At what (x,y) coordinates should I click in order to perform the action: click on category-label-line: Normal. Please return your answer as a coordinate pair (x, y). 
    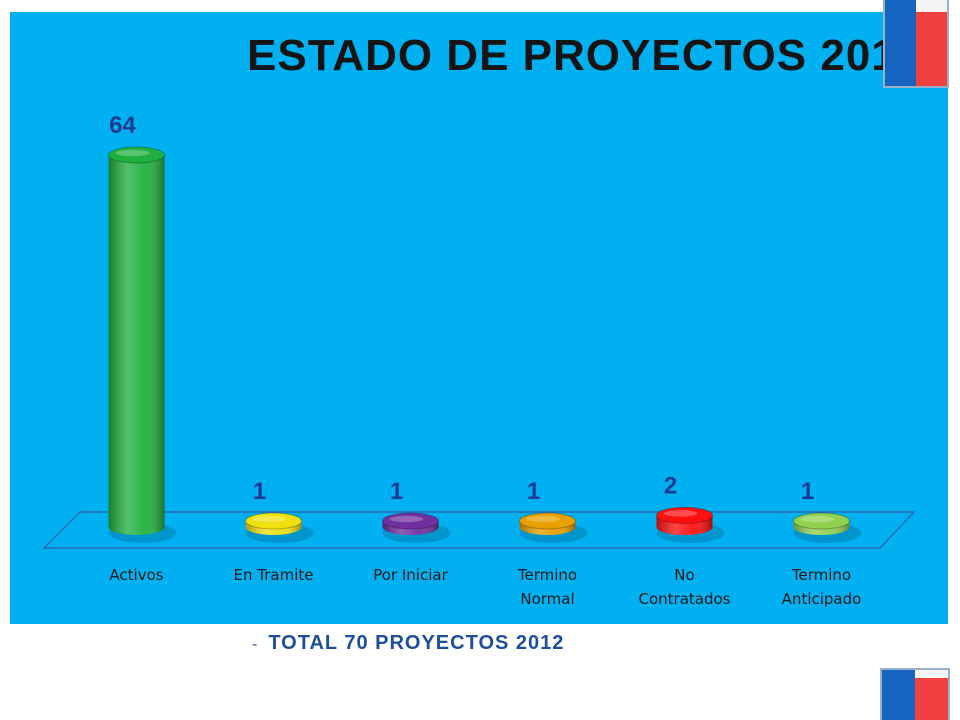
    Looking at the image, I should click on (547, 599).